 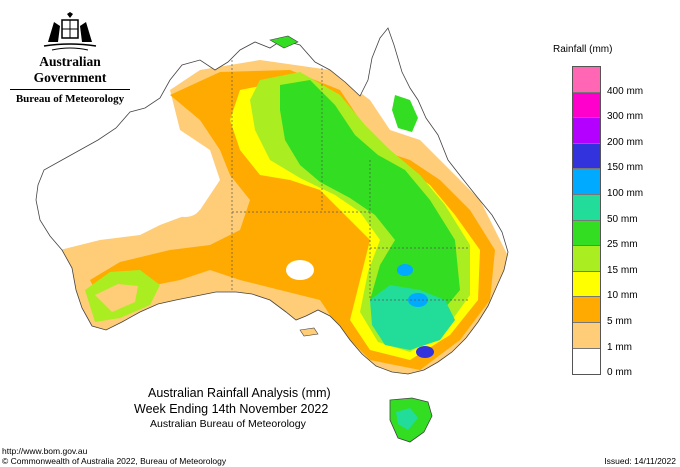 What do you see at coordinates (625, 193) in the screenshot?
I see `legend-label: 100 mm` at bounding box center [625, 193].